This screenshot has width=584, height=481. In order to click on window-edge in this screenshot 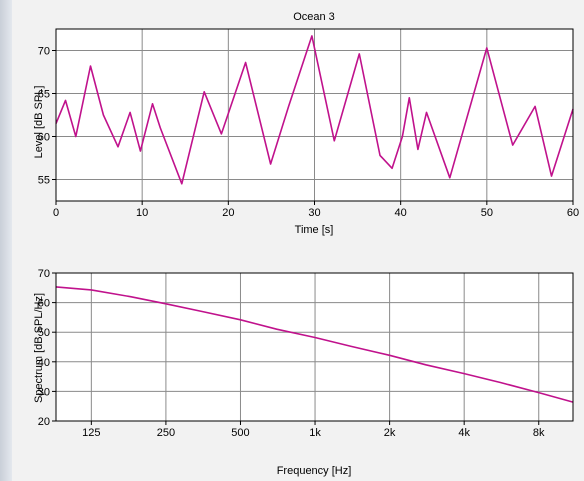, I will do `click(6, 240)`.